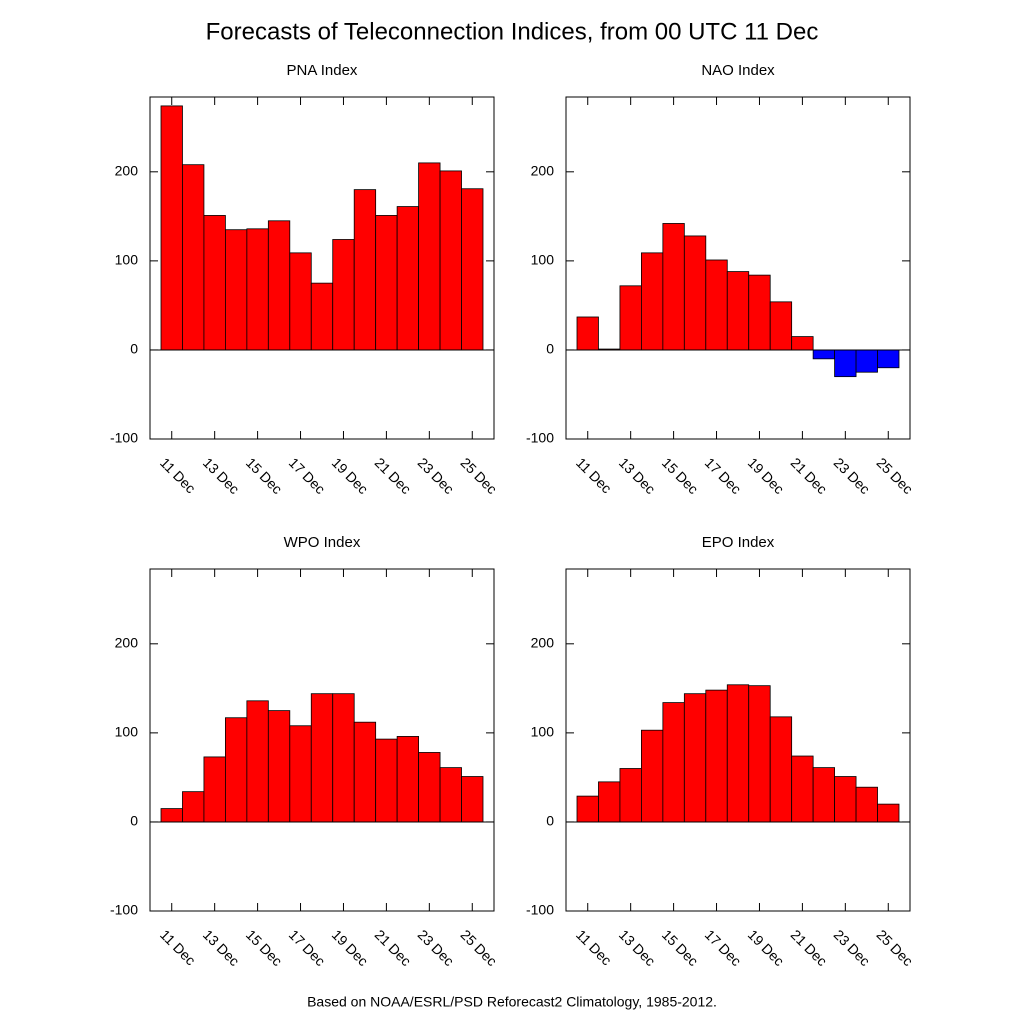  What do you see at coordinates (738, 70) in the screenshot?
I see `panel-title: NAO Index` at bounding box center [738, 70].